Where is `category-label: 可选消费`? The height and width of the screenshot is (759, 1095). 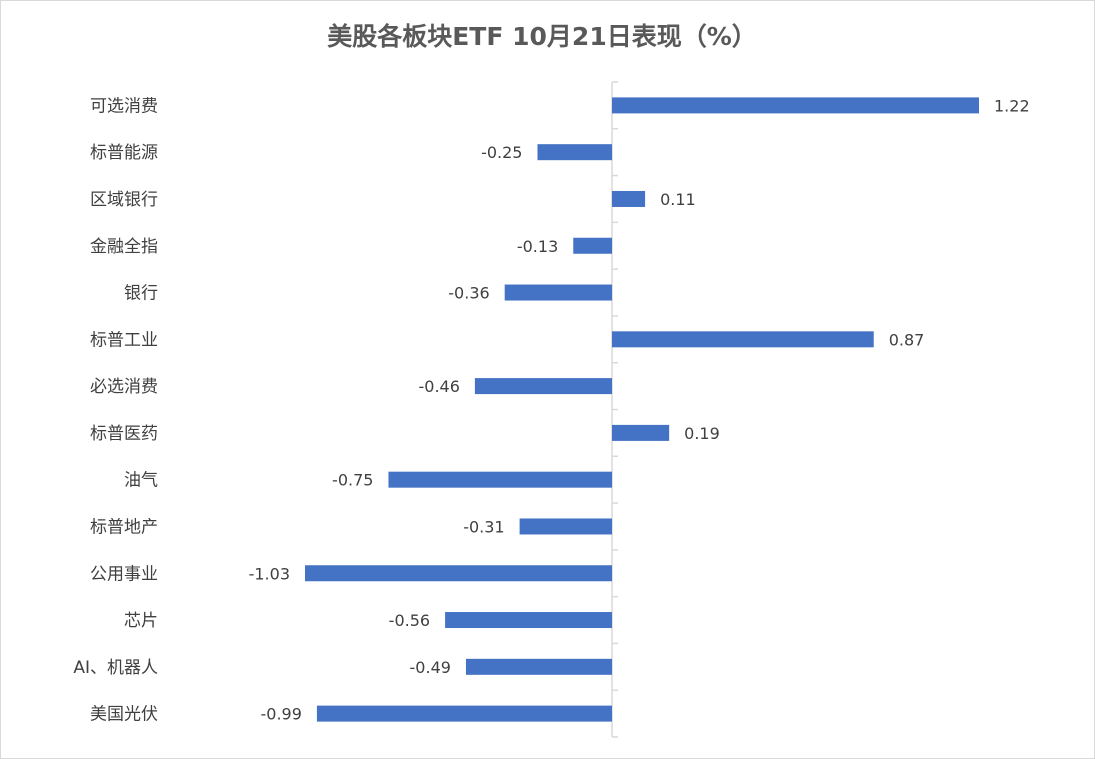 category-label: 可选消费 is located at coordinates (124, 106).